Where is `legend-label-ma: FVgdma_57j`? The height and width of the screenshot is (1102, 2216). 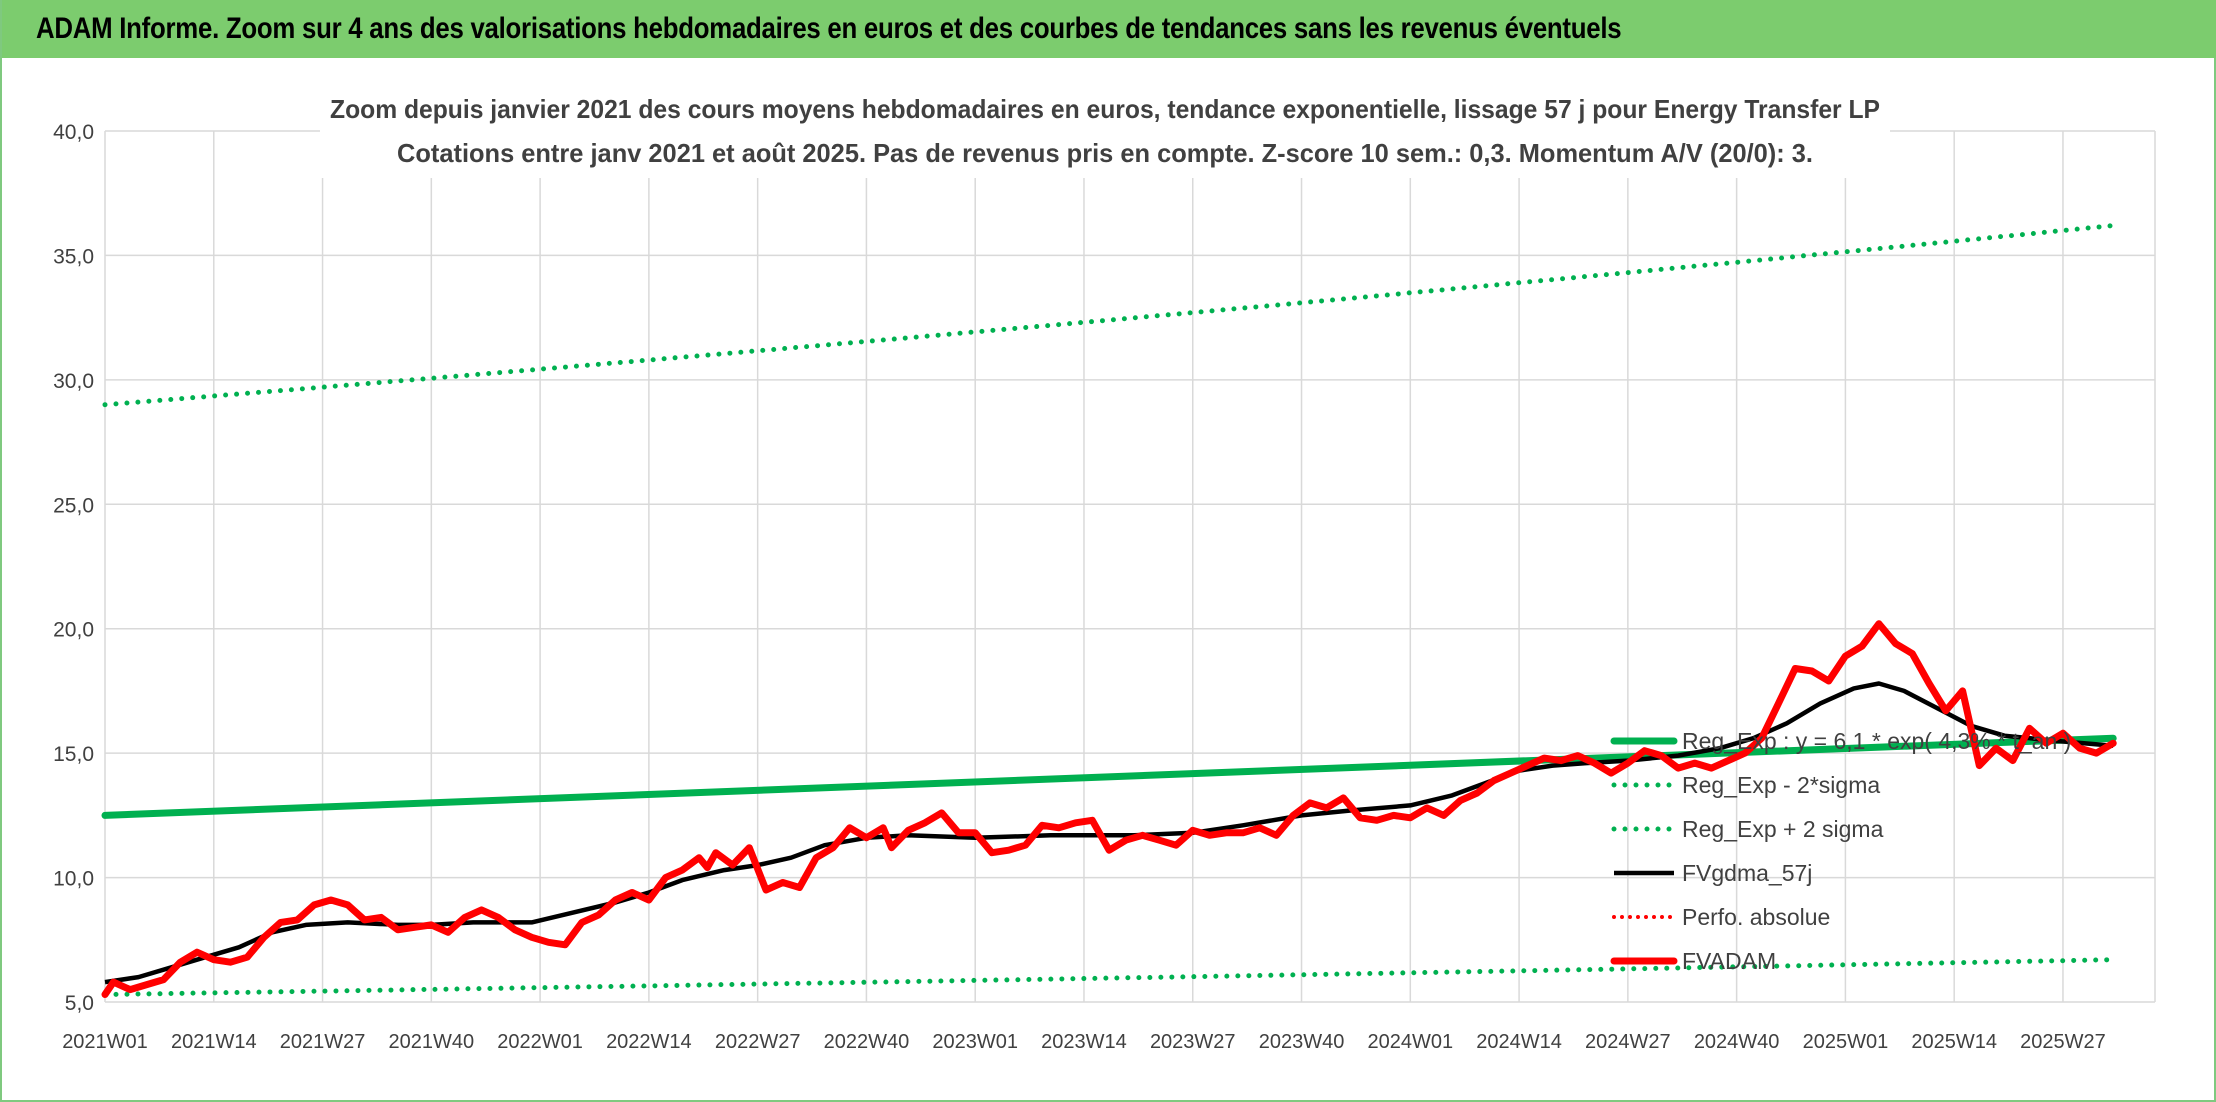
legend-label-ma: FVgdma_57j is located at coordinates (1747, 873).